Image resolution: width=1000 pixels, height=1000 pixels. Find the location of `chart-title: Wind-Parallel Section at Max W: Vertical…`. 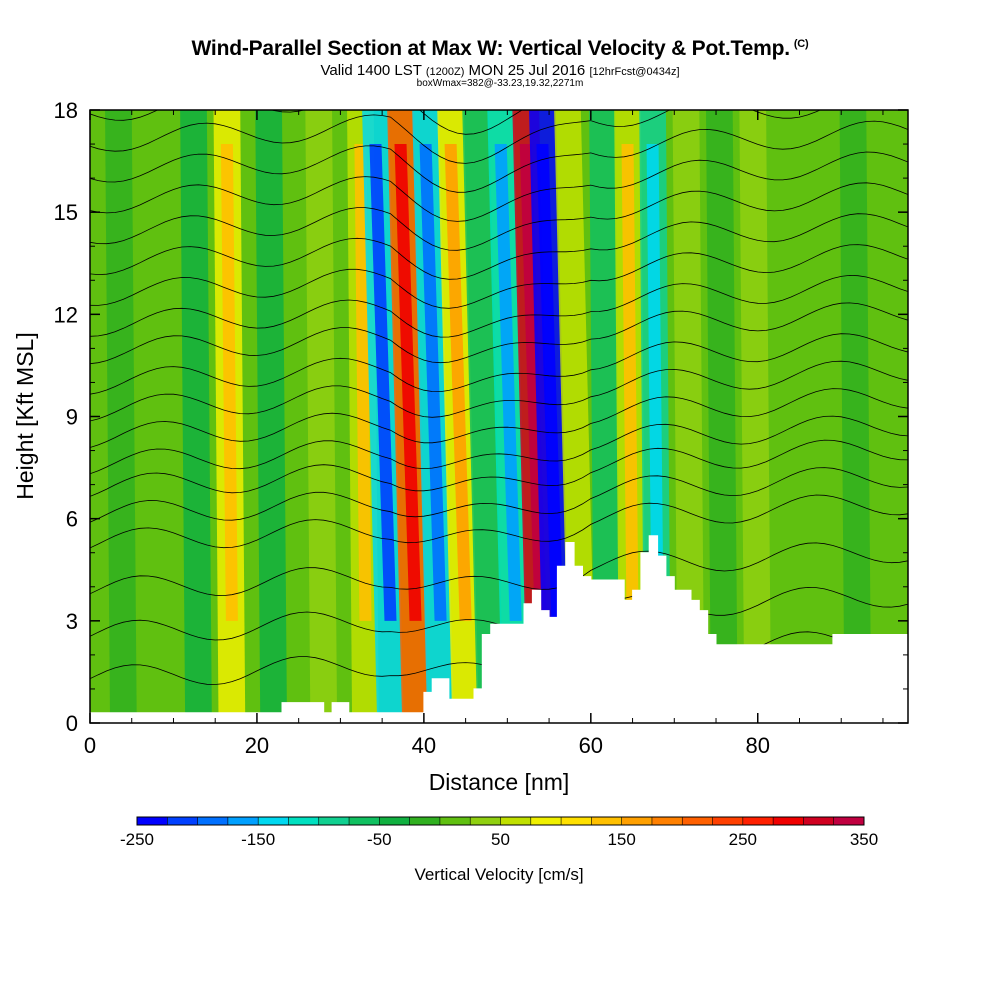

chart-title: Wind-Parallel Section at Max W: Vertical… is located at coordinates (500, 48).